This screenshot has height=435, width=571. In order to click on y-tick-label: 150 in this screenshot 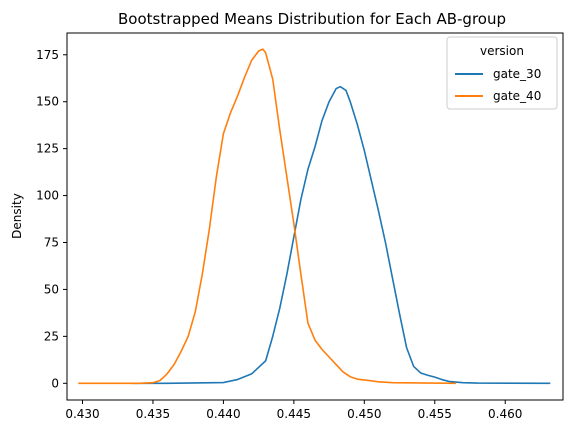, I will do `click(47, 102)`.